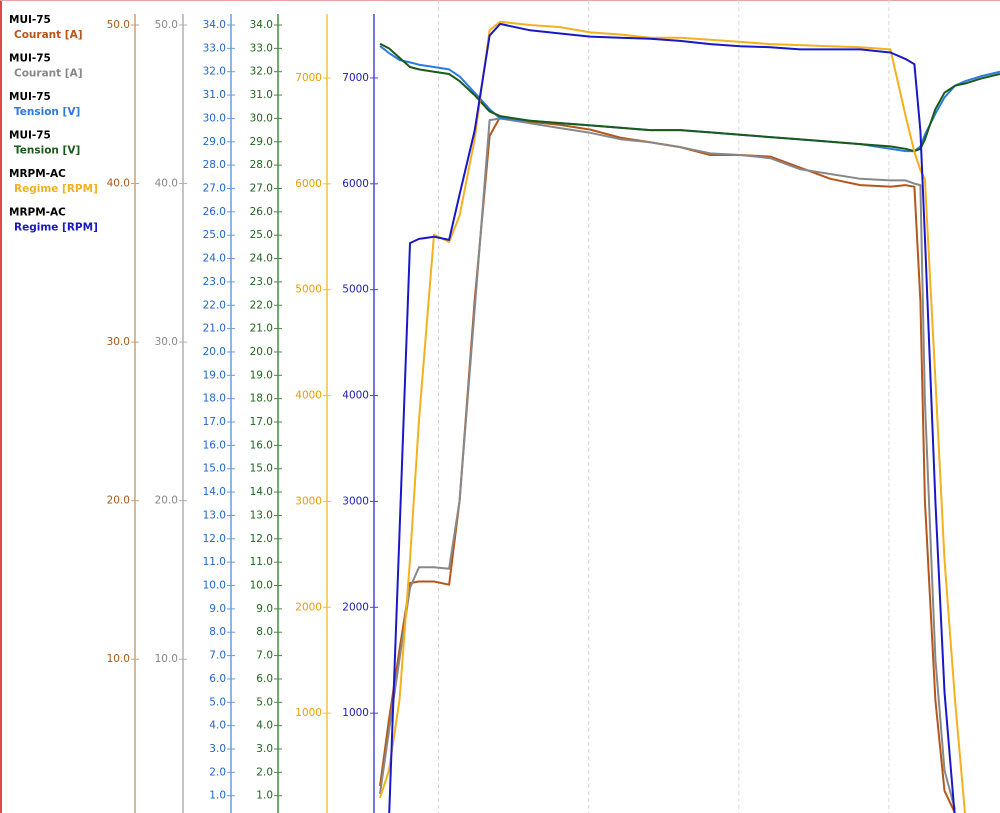  I want to click on y-tick-label: 23.0, so click(214, 282).